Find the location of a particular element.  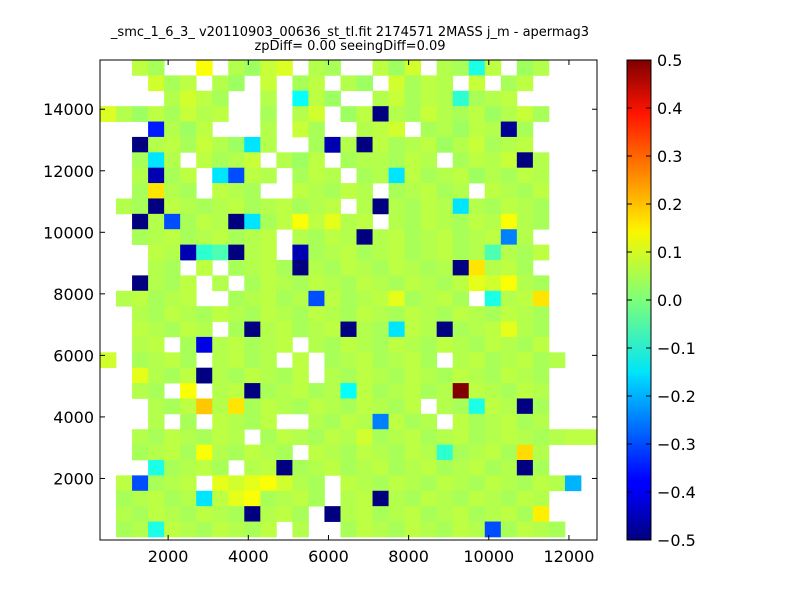

colorbar-tick-label: −0.1 is located at coordinates (676, 348).